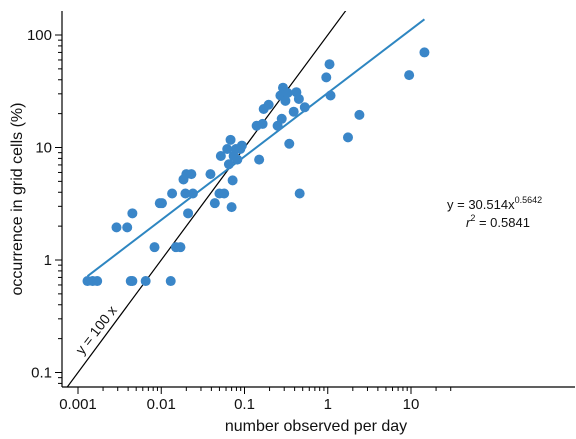 This screenshot has height=439, width=576. What do you see at coordinates (468, 222) in the screenshot?
I see `r-squared-symbol: r` at bounding box center [468, 222].